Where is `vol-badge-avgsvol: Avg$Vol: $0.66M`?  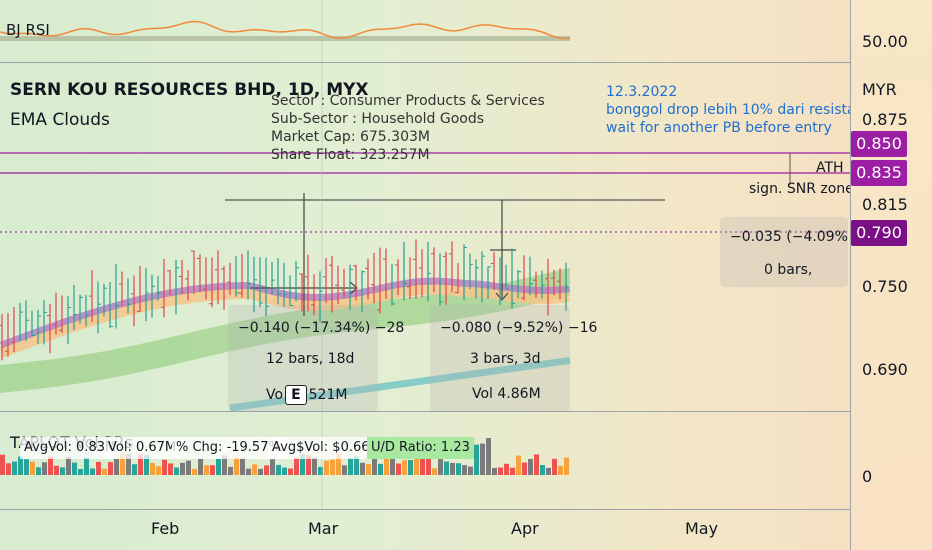
vol-badge-avgsvol: Avg$Vol: $0.66M is located at coordinates (326, 448).